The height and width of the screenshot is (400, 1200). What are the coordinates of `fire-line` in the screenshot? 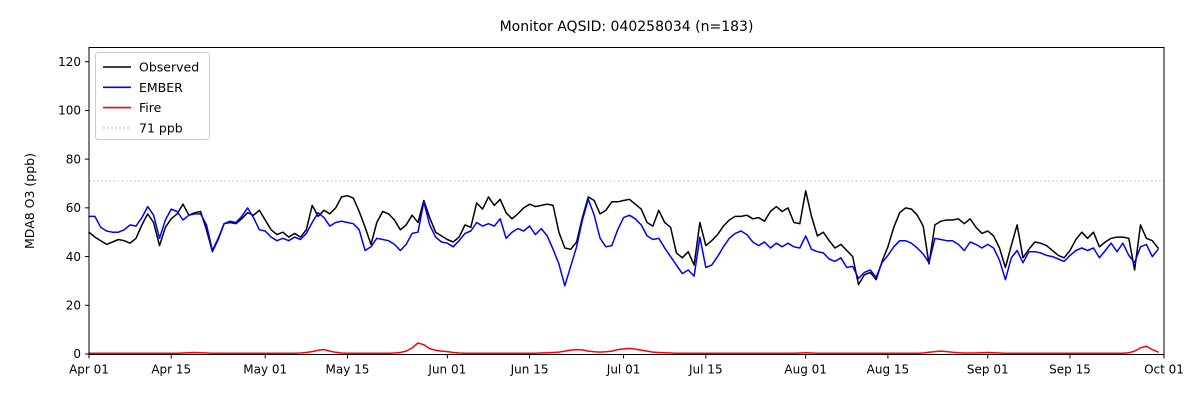 It's located at (623, 348).